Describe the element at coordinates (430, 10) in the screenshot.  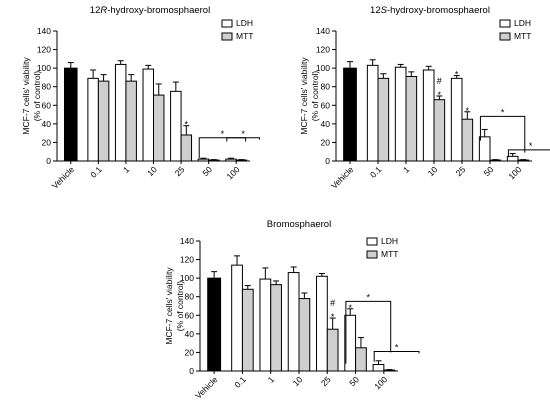
I see `chart-title: 12S-hydroxy-bromosphaerol` at that location.